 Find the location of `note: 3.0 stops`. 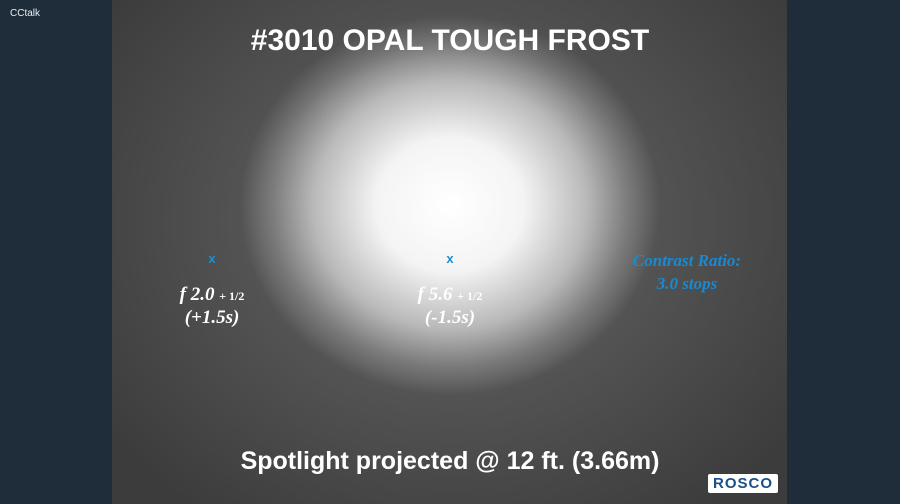

note: 3.0 stops is located at coordinates (687, 283).